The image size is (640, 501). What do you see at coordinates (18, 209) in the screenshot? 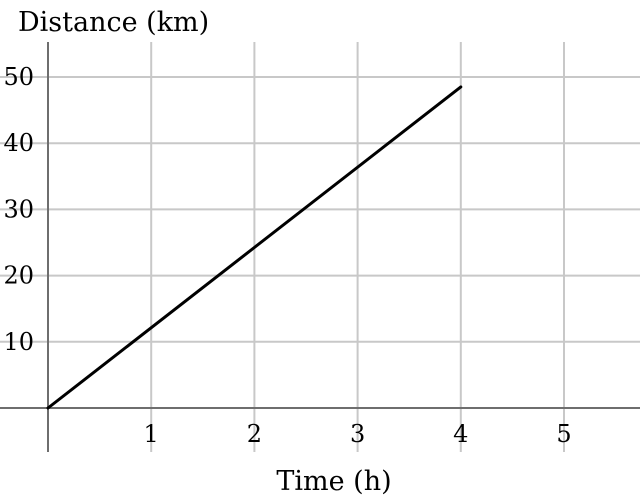
I see `y-tick-label: 30` at bounding box center [18, 209].